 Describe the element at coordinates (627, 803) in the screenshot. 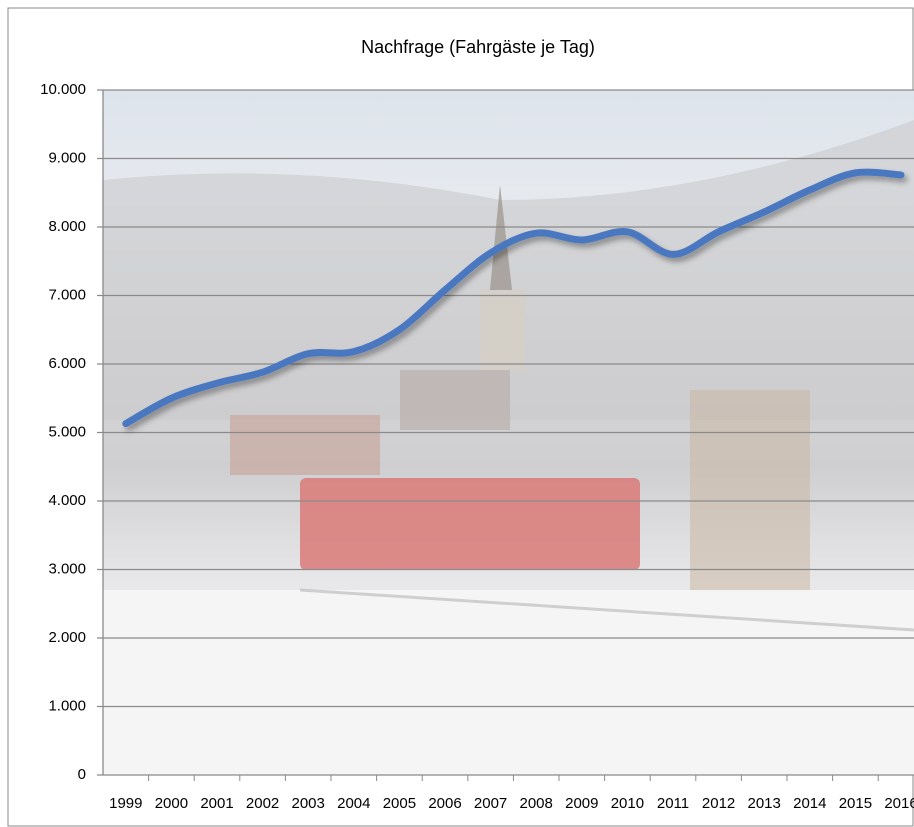

I see `x-tick-label: 2010` at that location.